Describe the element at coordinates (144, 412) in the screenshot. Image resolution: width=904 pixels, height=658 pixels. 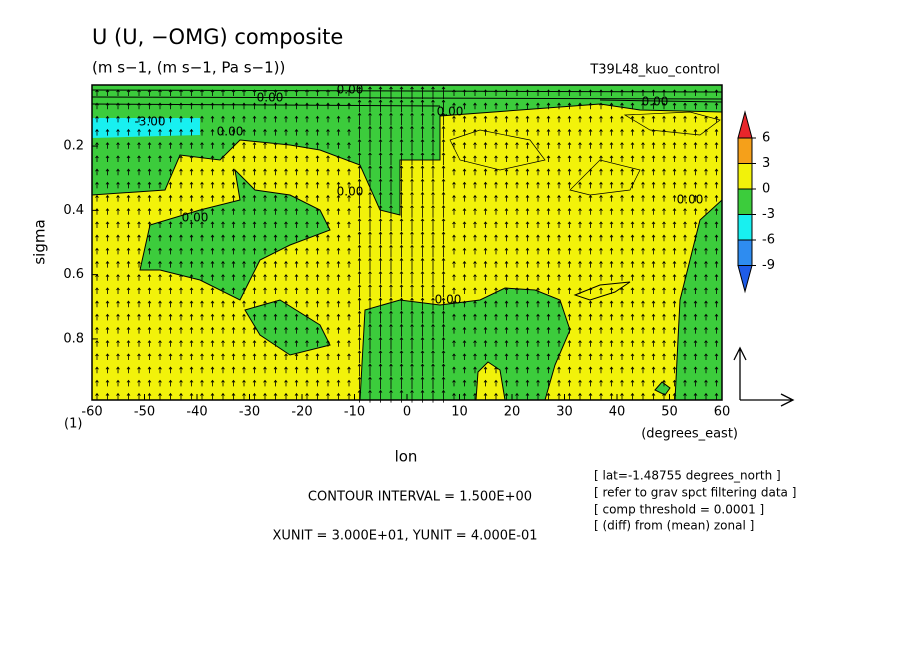
I see `x-tick-label: -50` at that location.